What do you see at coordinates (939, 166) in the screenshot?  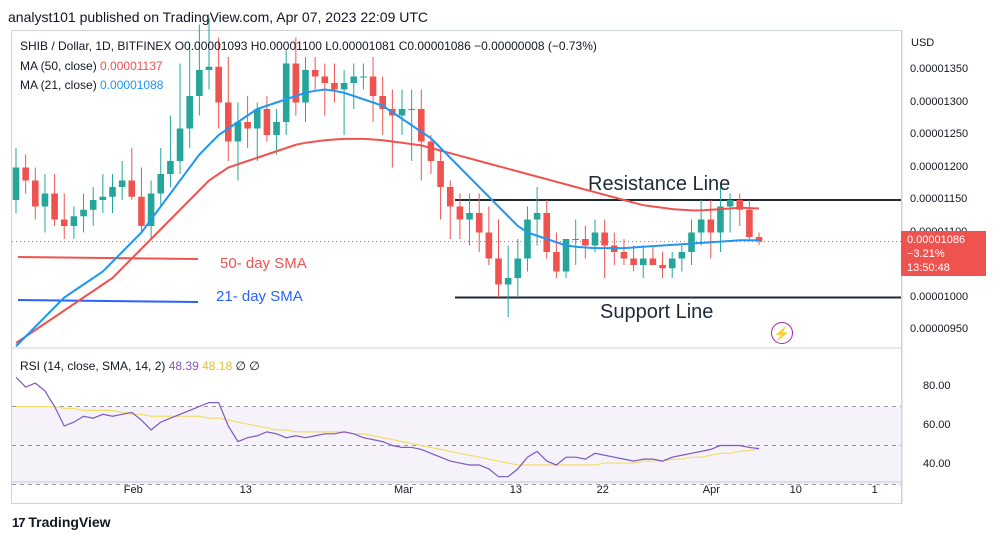 I see `price-tick: 0.00001200` at bounding box center [939, 166].